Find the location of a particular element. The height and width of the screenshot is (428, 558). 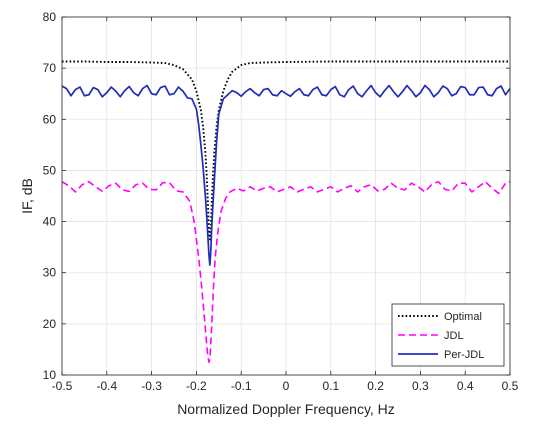

x-tick-label: -0.1 is located at coordinates (241, 386).